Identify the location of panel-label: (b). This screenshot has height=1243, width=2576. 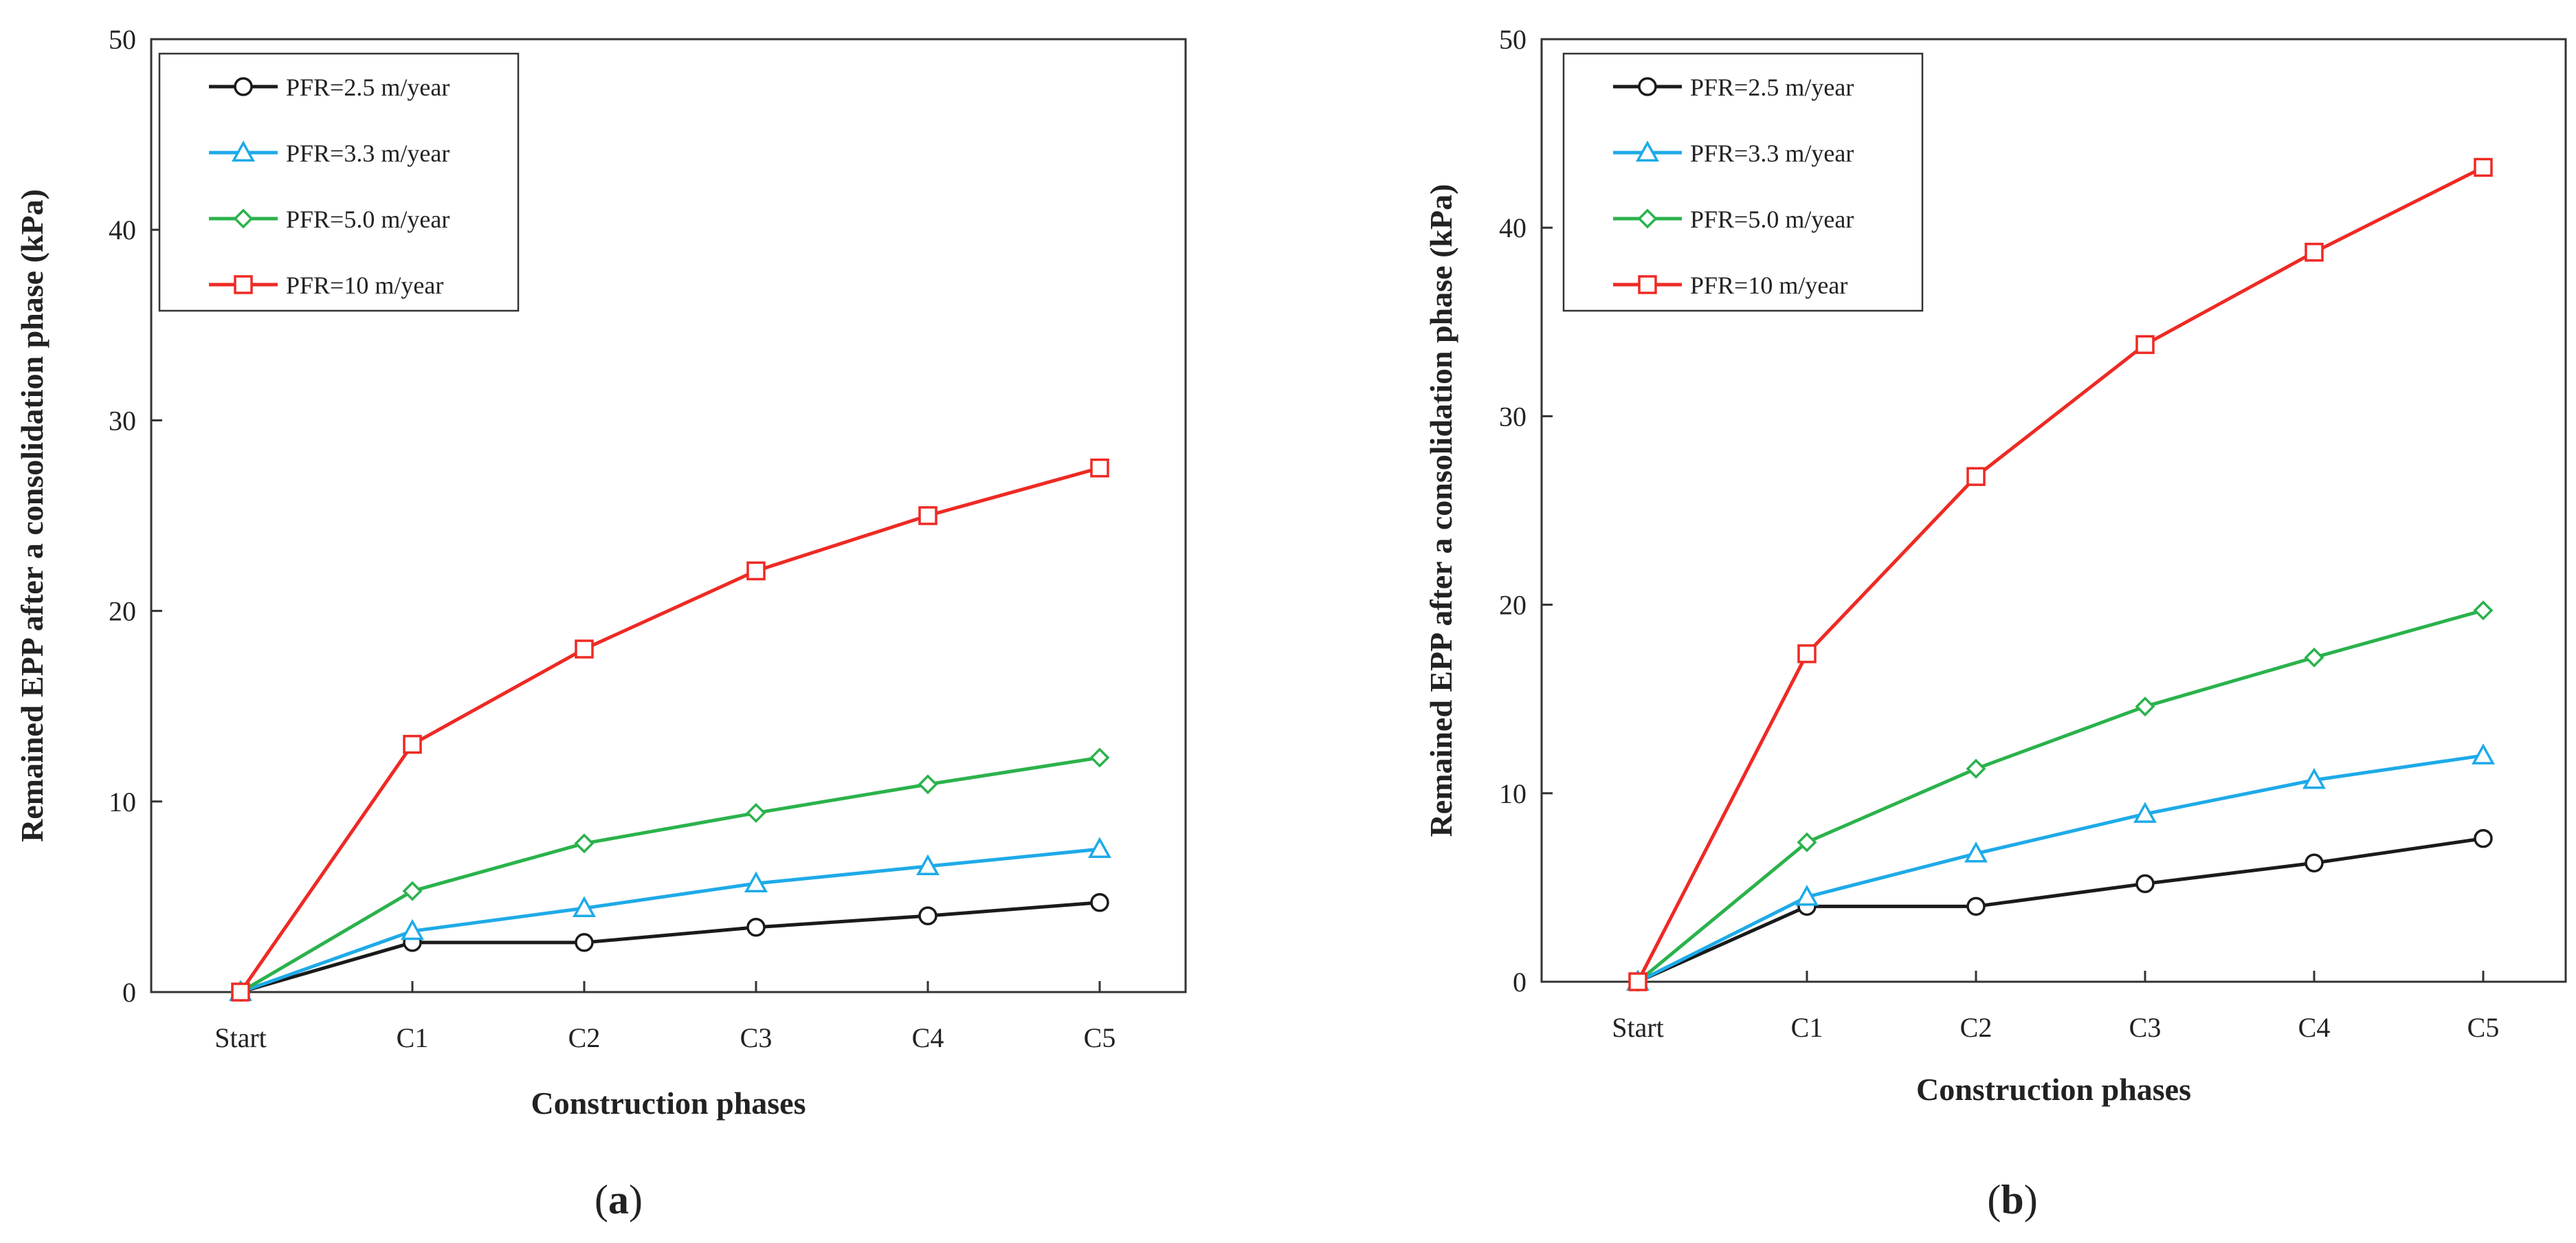
(2012, 1199).